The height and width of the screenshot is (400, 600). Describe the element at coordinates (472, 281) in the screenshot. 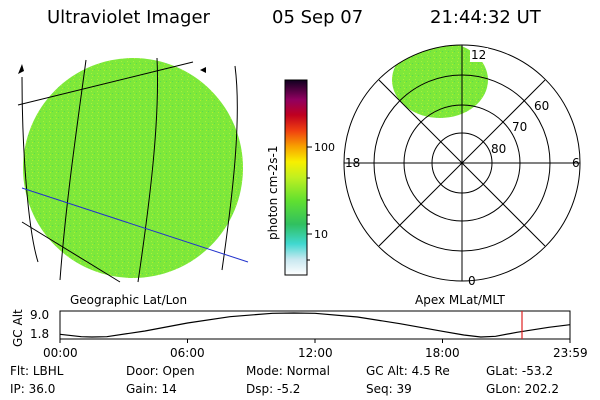

I see `mlt-label-0: 0` at that location.